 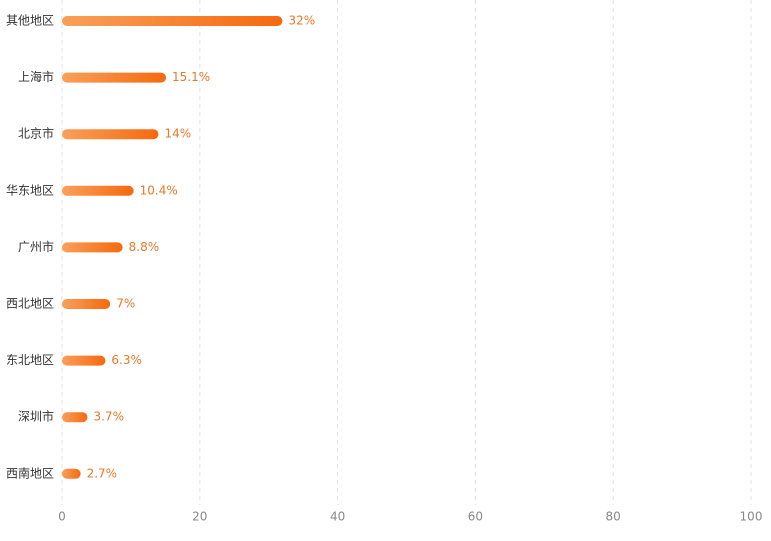 What do you see at coordinates (337, 517) in the screenshot?
I see `x-tick-label: 40` at bounding box center [337, 517].